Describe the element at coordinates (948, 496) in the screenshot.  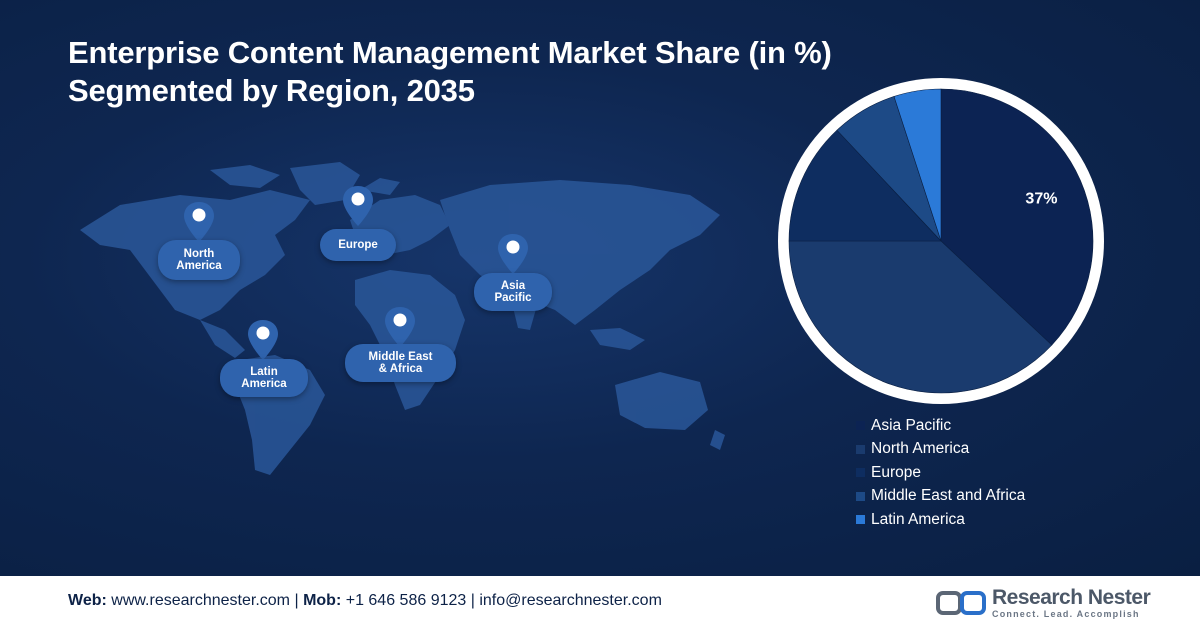
I see `legend-label: Middle East and Africa` at that location.